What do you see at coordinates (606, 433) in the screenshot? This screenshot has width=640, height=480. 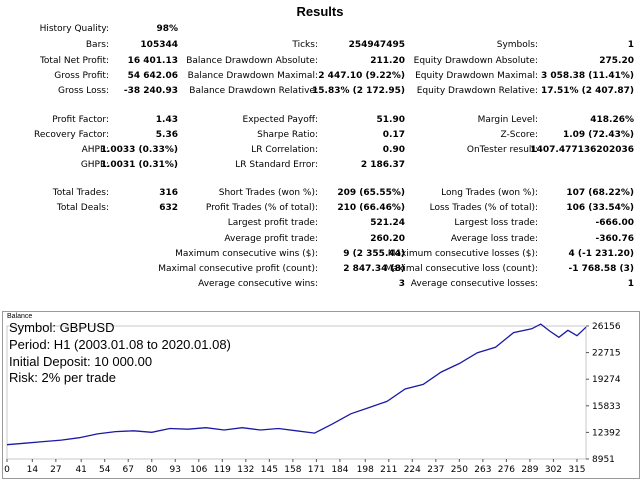 I see `y-tick-label: 12392` at bounding box center [606, 433].